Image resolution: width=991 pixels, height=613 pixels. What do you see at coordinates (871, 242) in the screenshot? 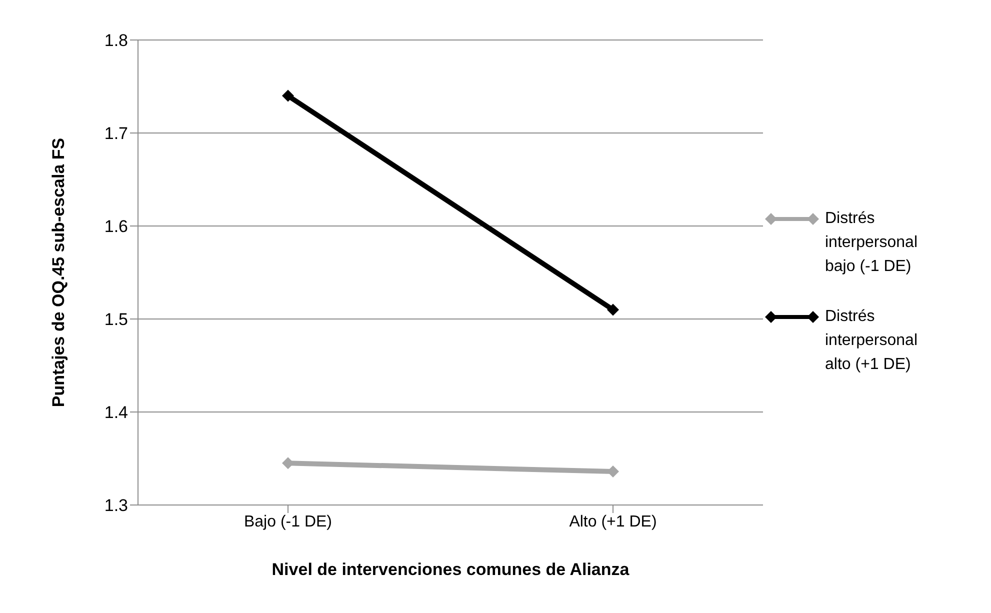
I see `legend-label: Distrés interpersonal bajo (-1 DE)` at bounding box center [871, 242].